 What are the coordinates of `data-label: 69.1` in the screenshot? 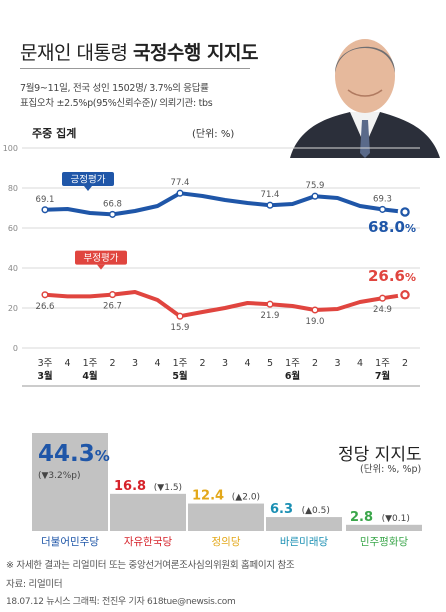 It's located at (45, 200).